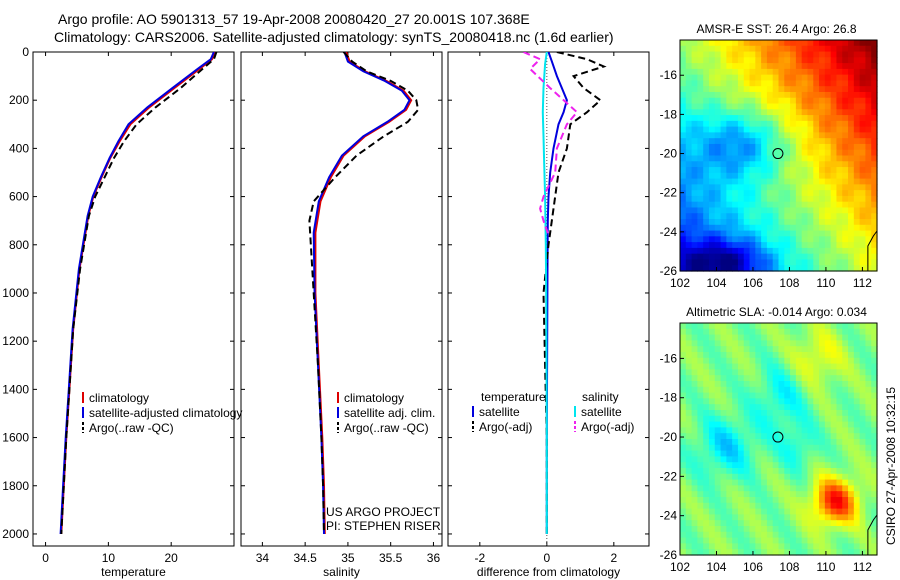  I want to click on y-tick-label: 800, so click(19, 245).